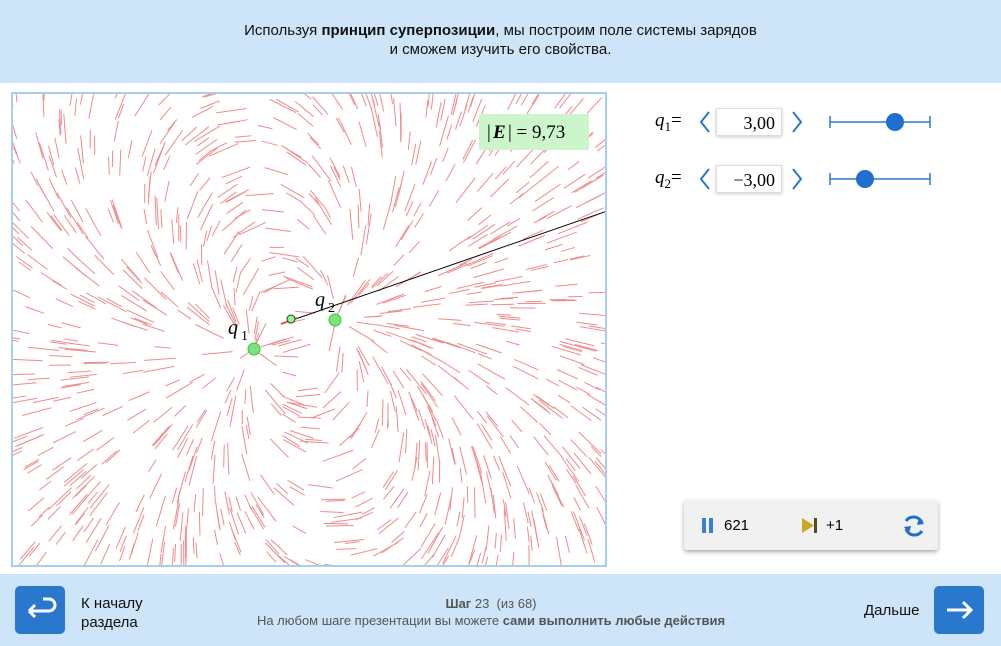 The image size is (1001, 646). What do you see at coordinates (749, 179) in the screenshot?
I see `value-input: −3,00` at bounding box center [749, 179].